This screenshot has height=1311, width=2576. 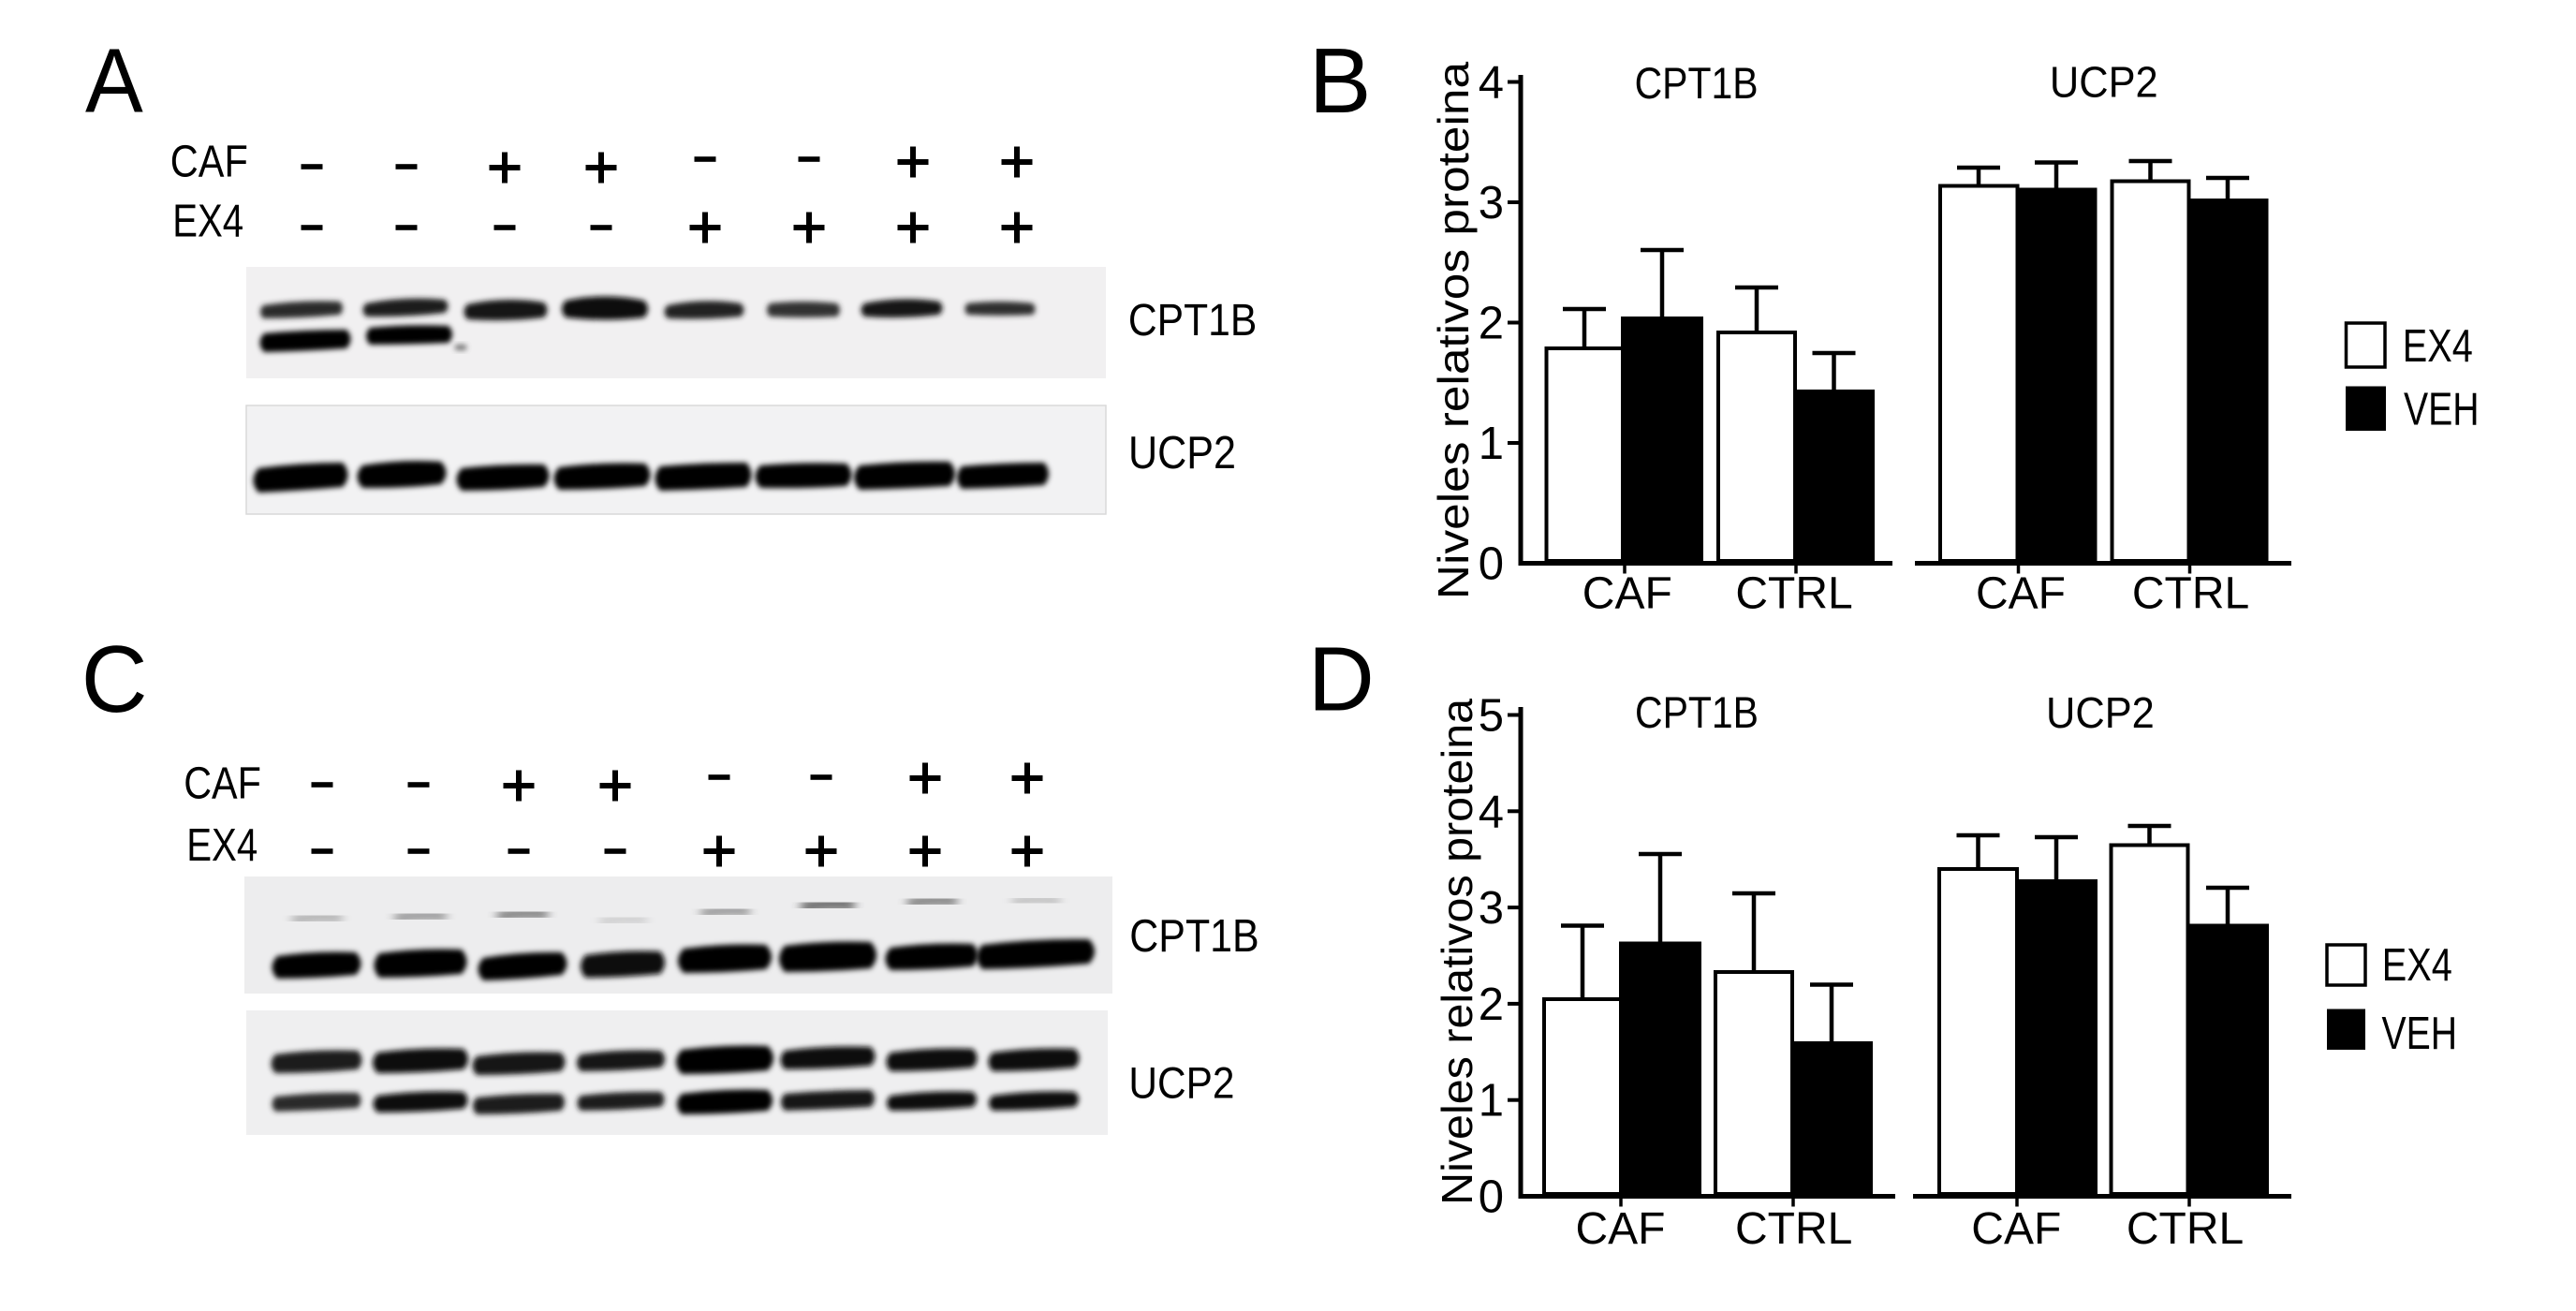 What do you see at coordinates (114, 679) in the screenshot?
I see `svg-text: C` at bounding box center [114, 679].